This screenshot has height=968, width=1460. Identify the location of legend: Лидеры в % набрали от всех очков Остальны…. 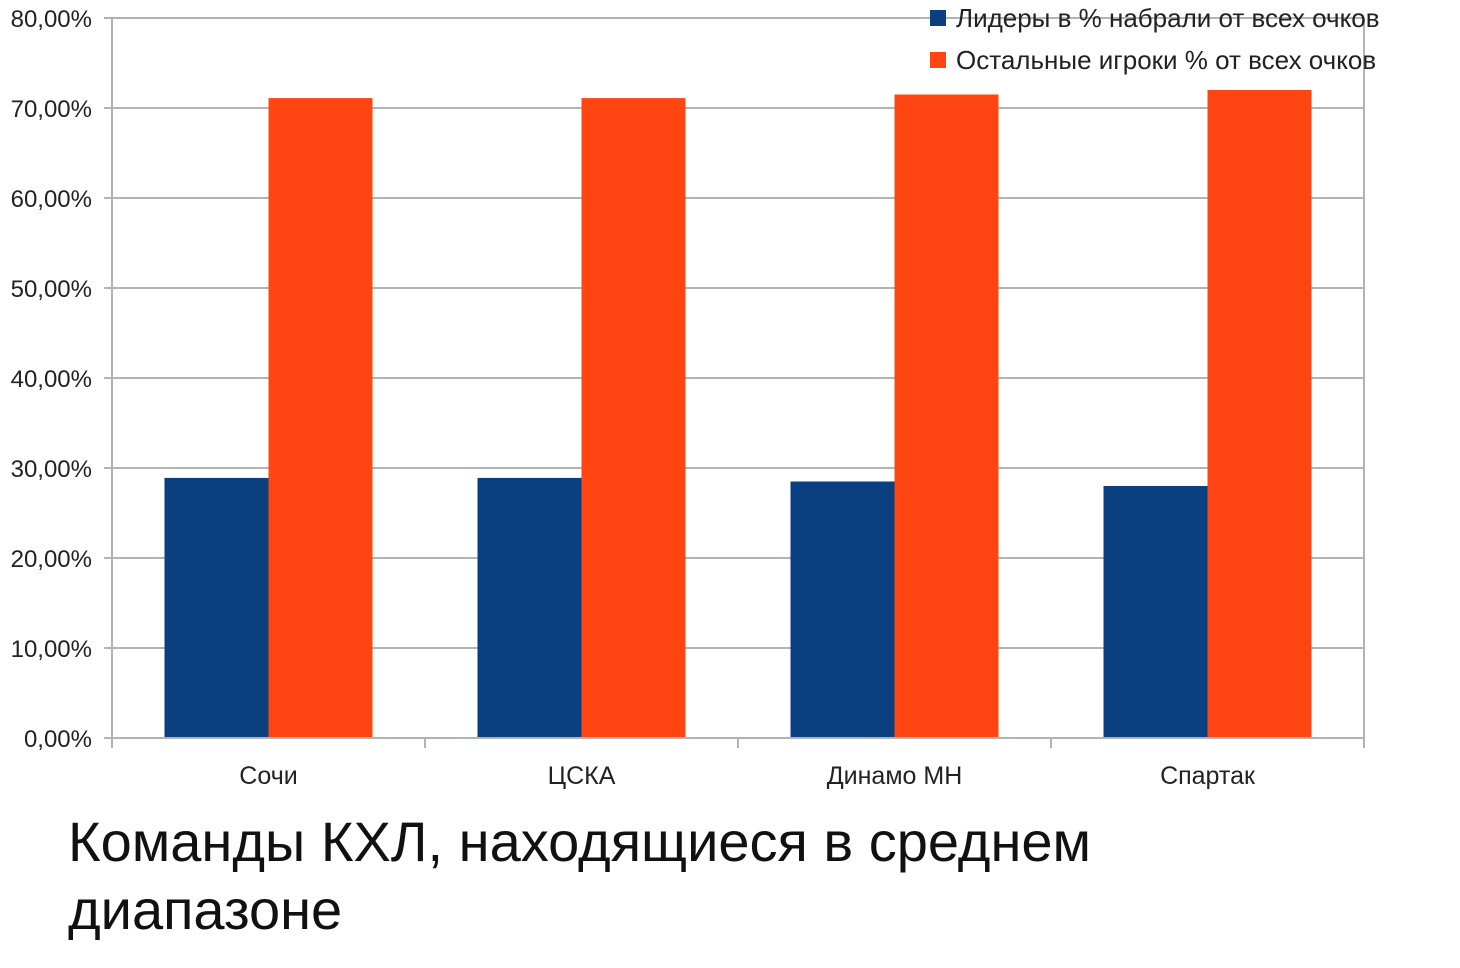
(1155, 39).